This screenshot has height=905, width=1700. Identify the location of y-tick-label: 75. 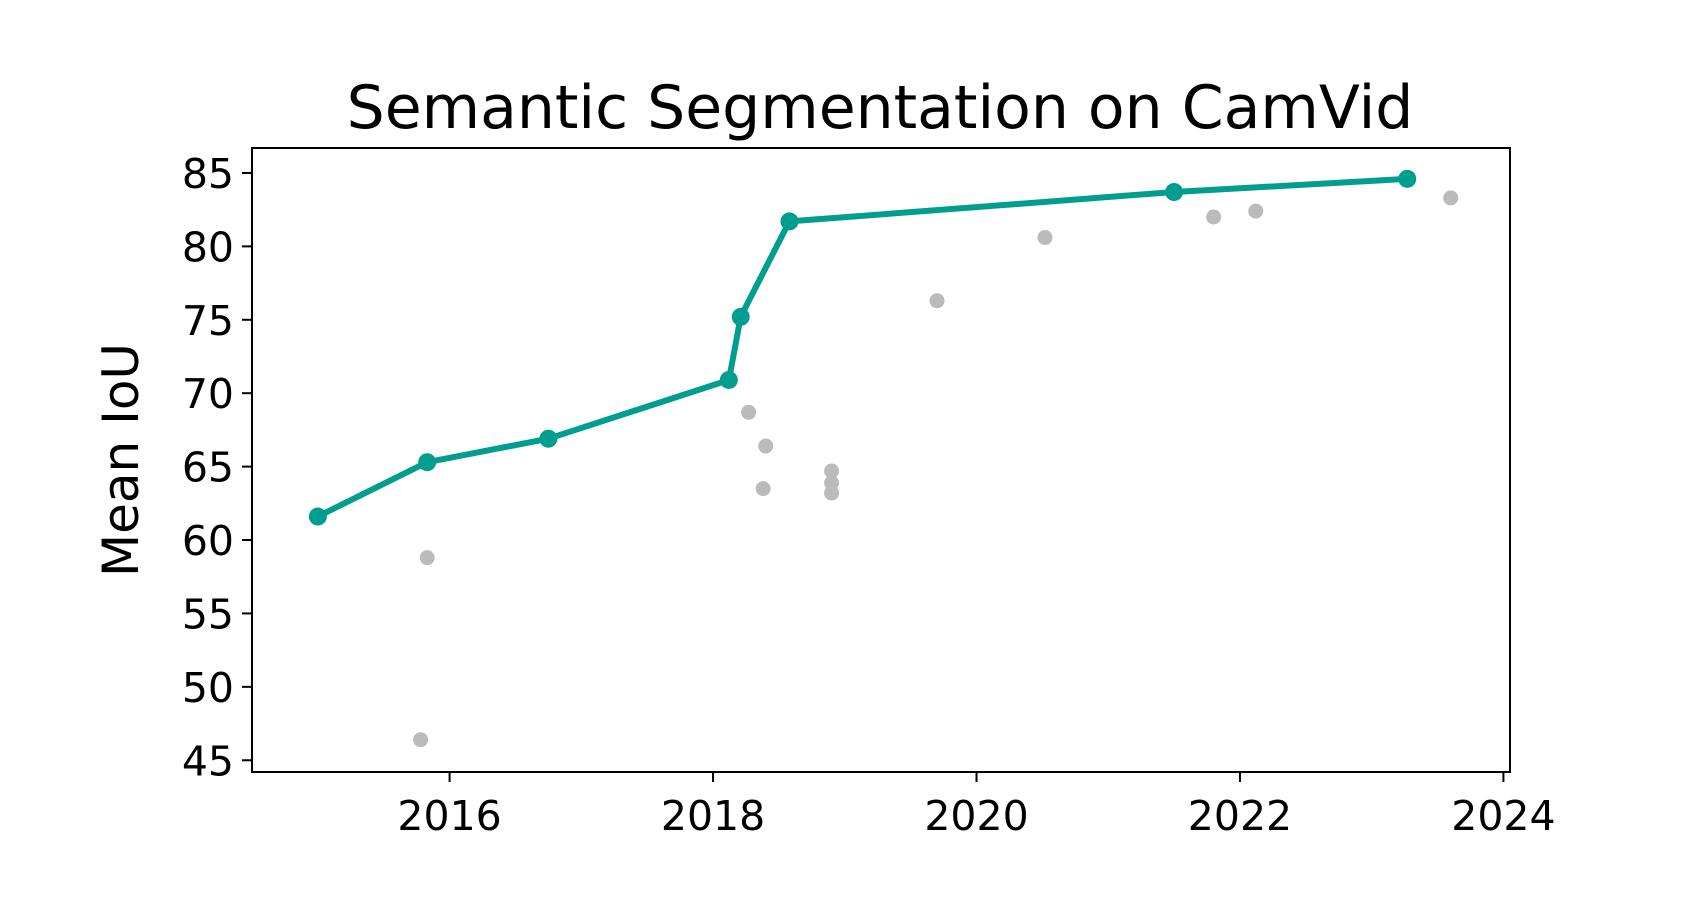
(208, 321).